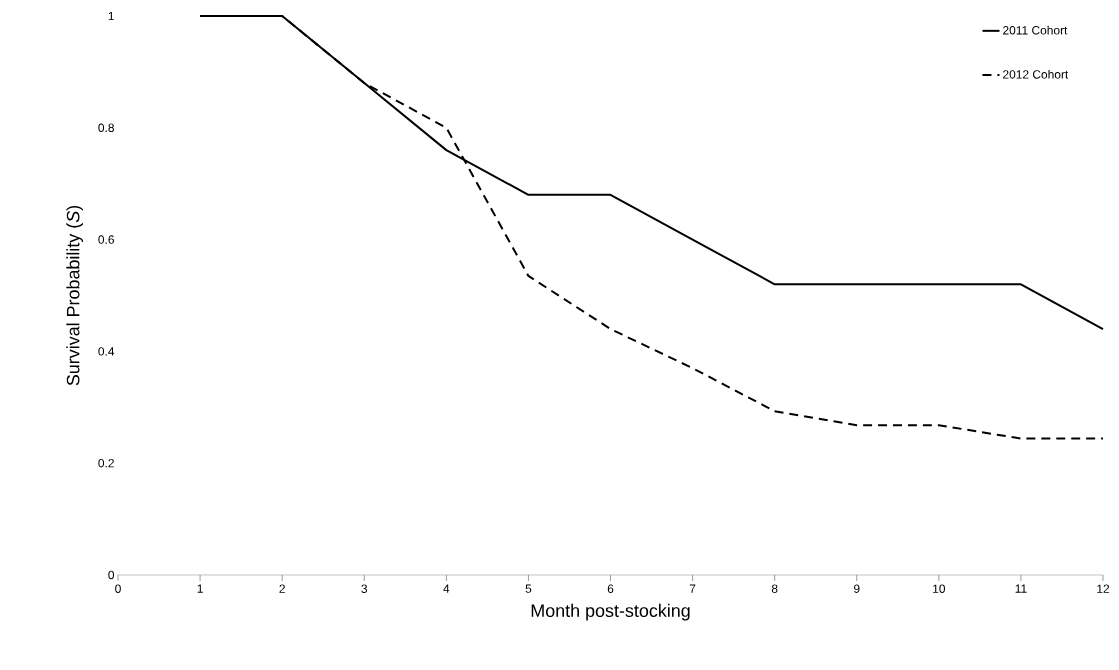  I want to click on y-tick-label: 0.6, so click(106, 239).